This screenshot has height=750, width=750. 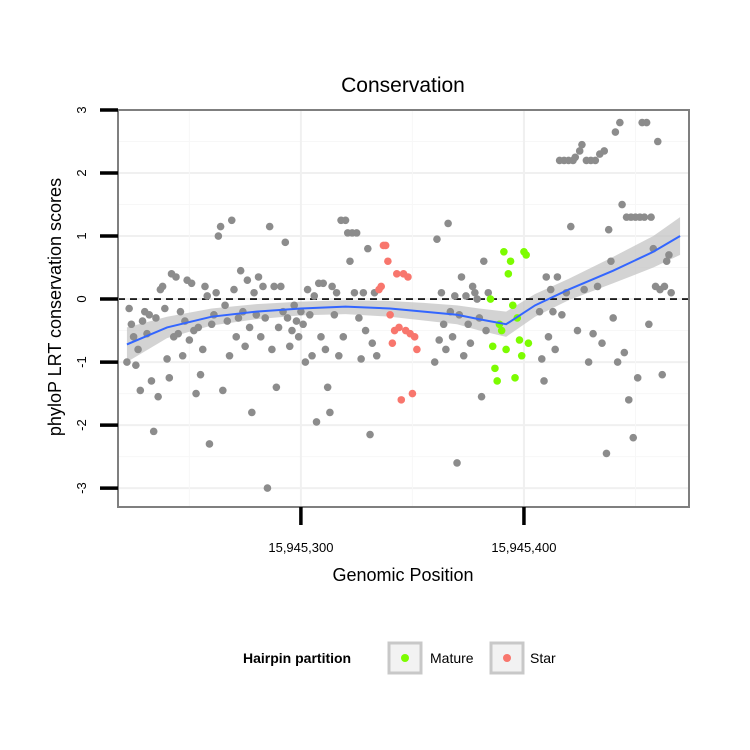 What do you see at coordinates (403, 85) in the screenshot?
I see `chart-title: Conservation` at bounding box center [403, 85].